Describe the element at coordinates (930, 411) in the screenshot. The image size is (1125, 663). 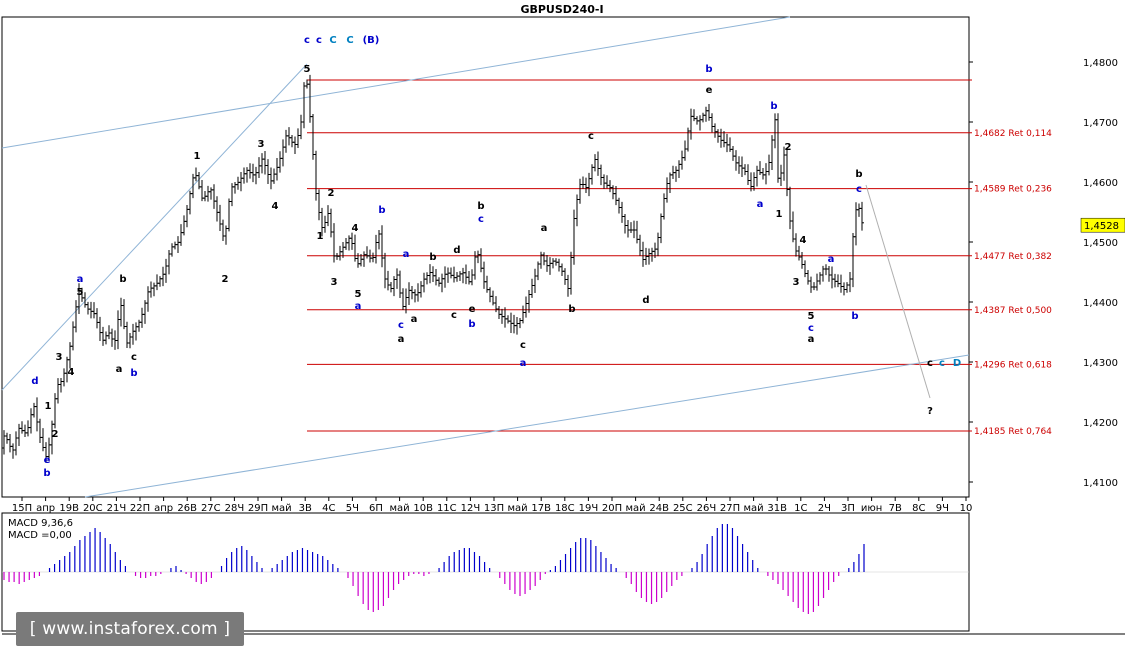
I see `wave-label: ?` at that location.